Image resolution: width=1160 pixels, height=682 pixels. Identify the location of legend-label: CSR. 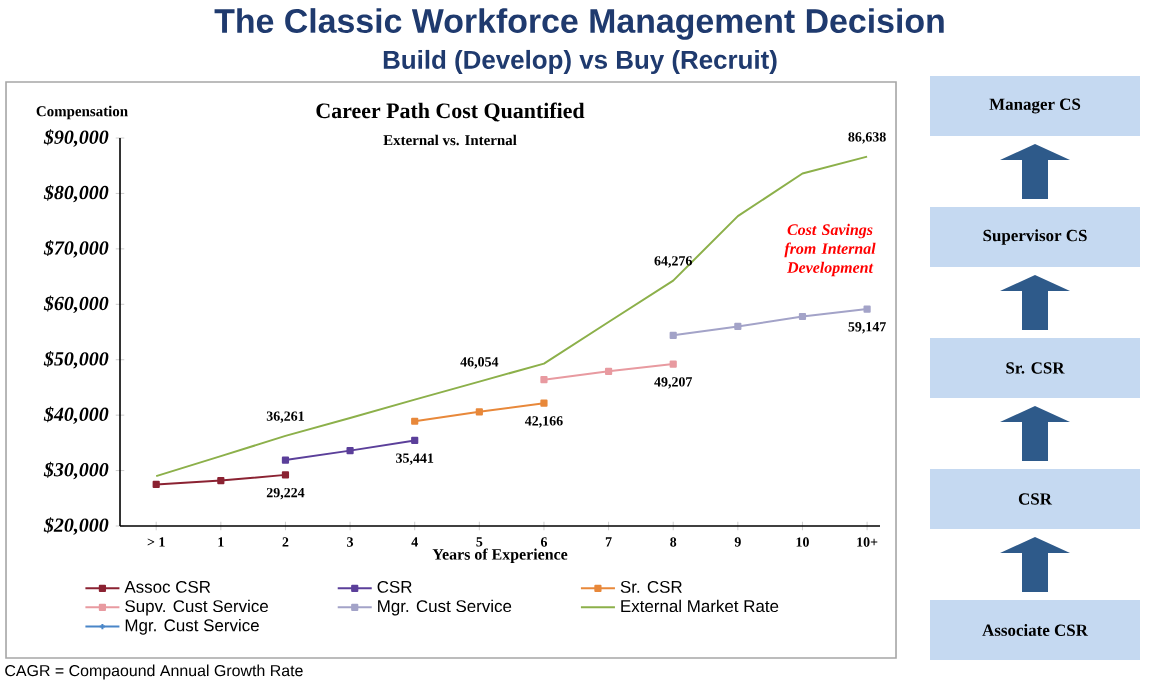
(394, 586).